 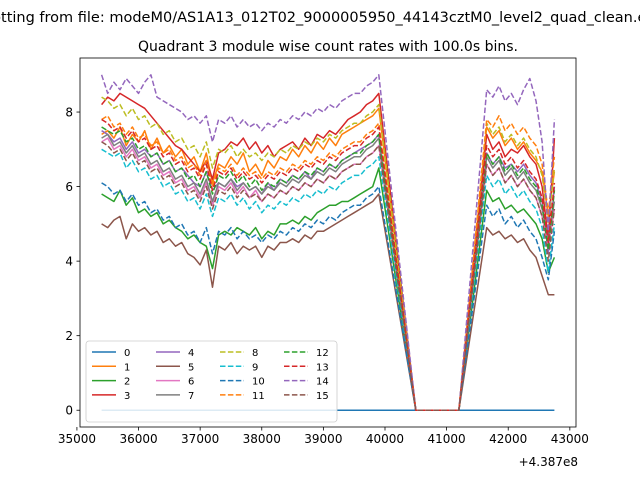 What do you see at coordinates (69, 113) in the screenshot?
I see `y-tick-label: 8` at bounding box center [69, 113].